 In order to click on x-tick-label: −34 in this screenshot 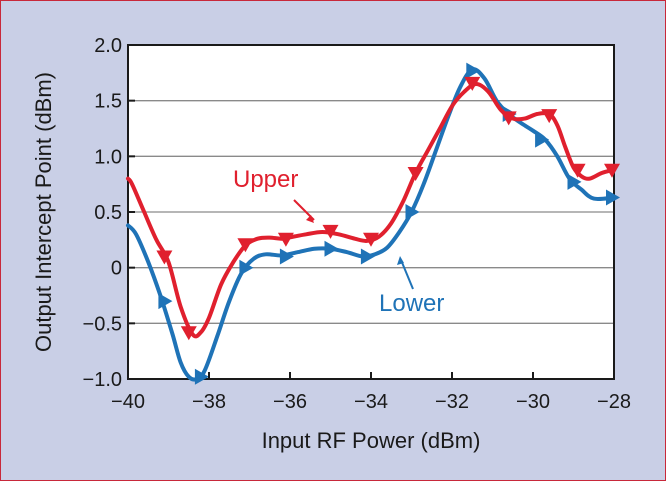, I will do `click(371, 402)`.